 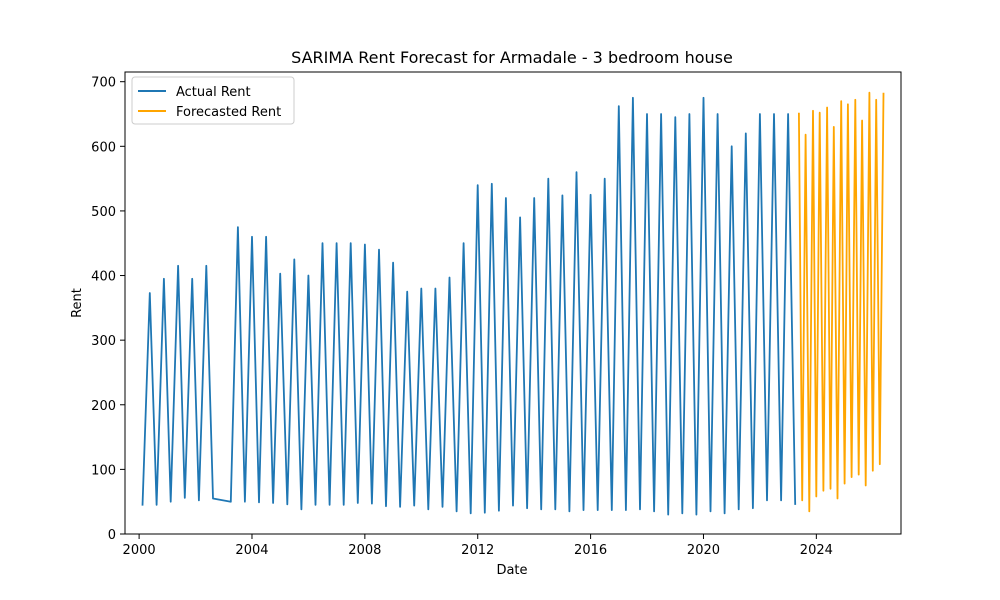 I want to click on x-tick-label: 2004, so click(x=251, y=550).